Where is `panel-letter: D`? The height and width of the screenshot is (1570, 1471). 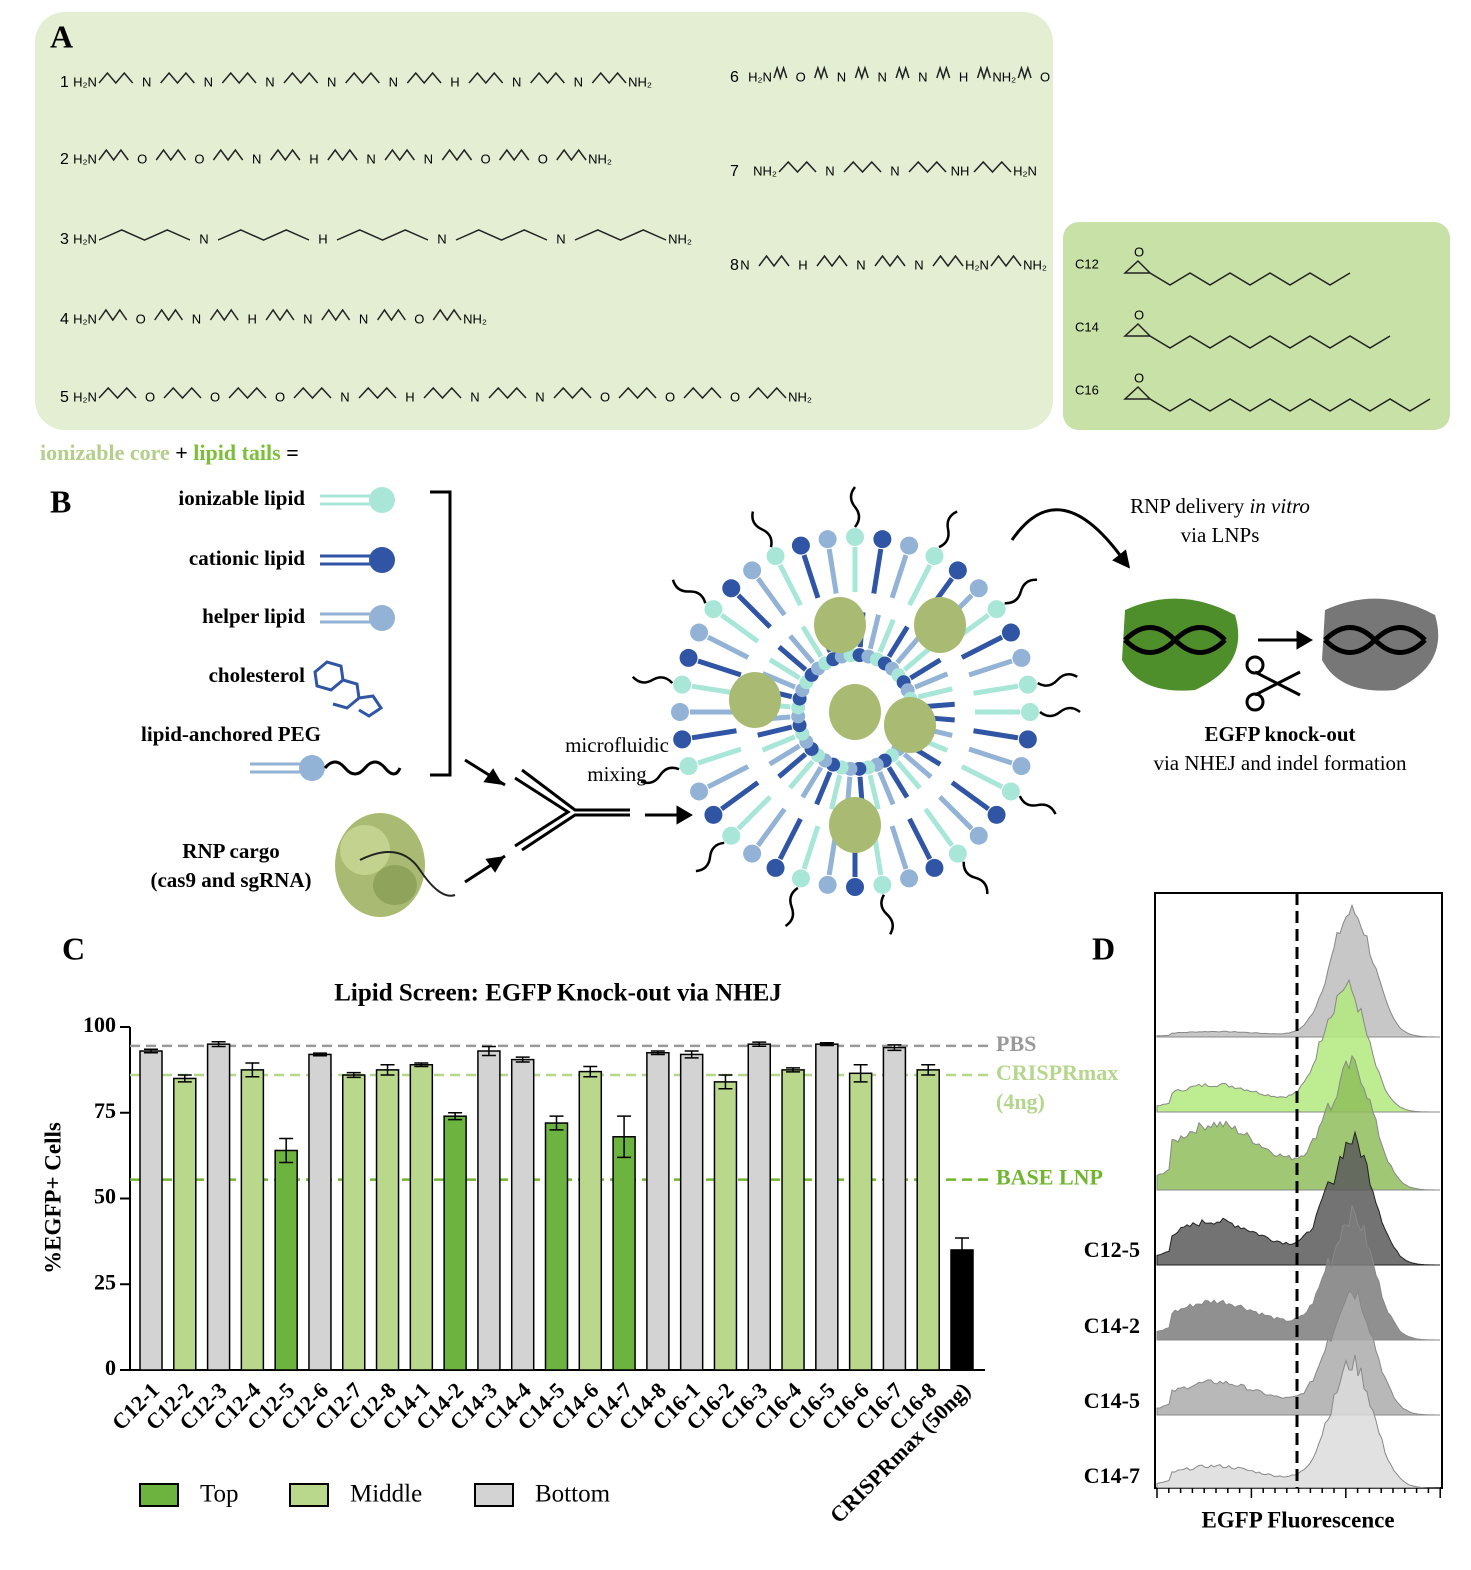
panel-letter: D is located at coordinates (1103, 948).